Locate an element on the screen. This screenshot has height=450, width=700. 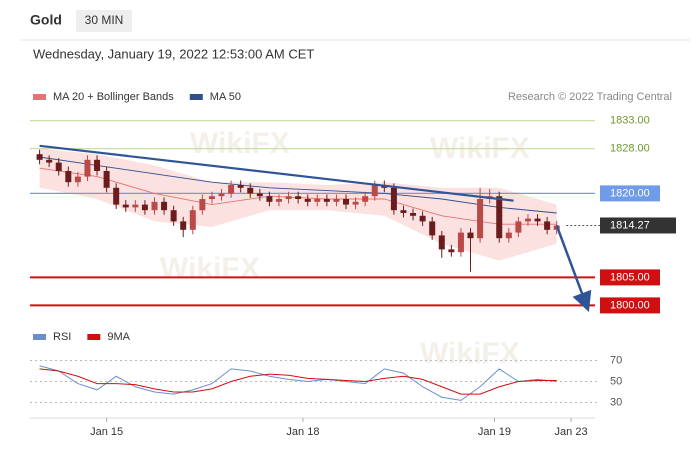
x-tick-label: Jan 23 is located at coordinates (571, 432).